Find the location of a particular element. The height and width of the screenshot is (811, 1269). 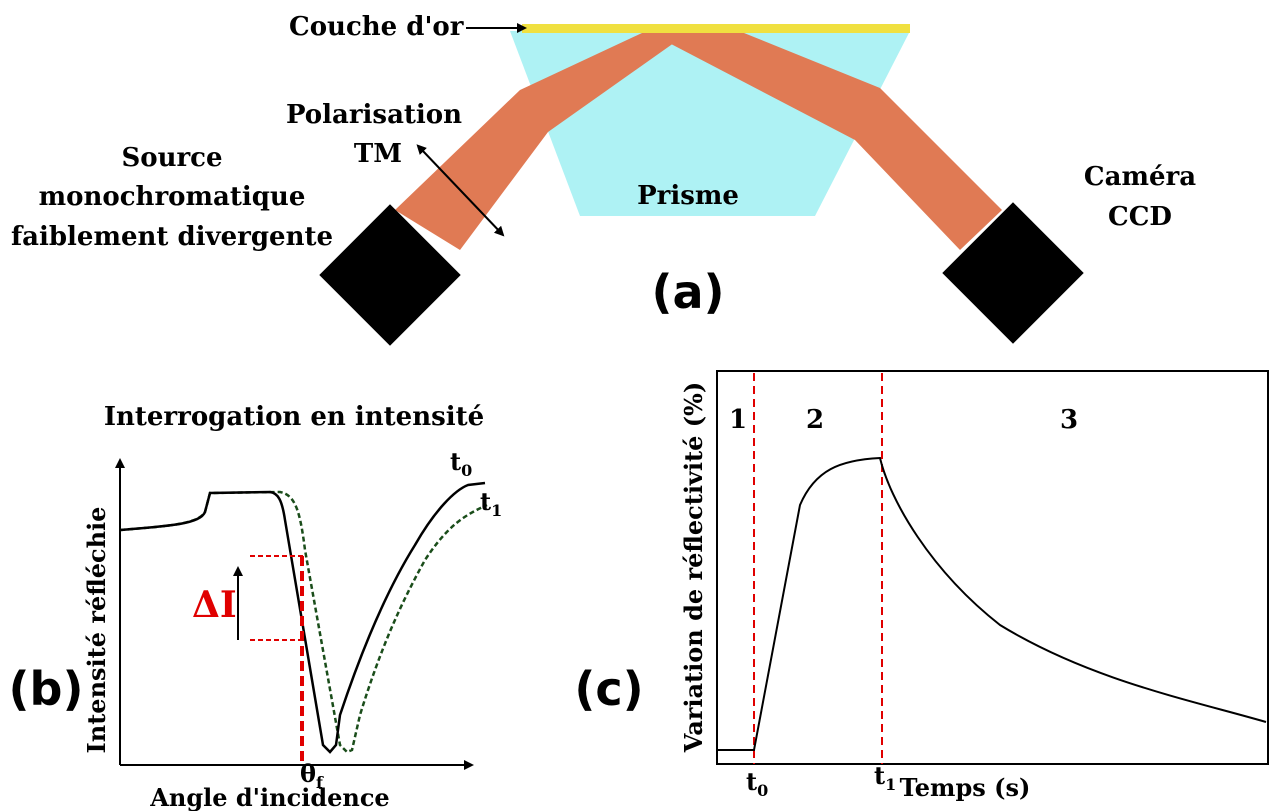

panel-c-label: (c) is located at coordinates (608, 689).